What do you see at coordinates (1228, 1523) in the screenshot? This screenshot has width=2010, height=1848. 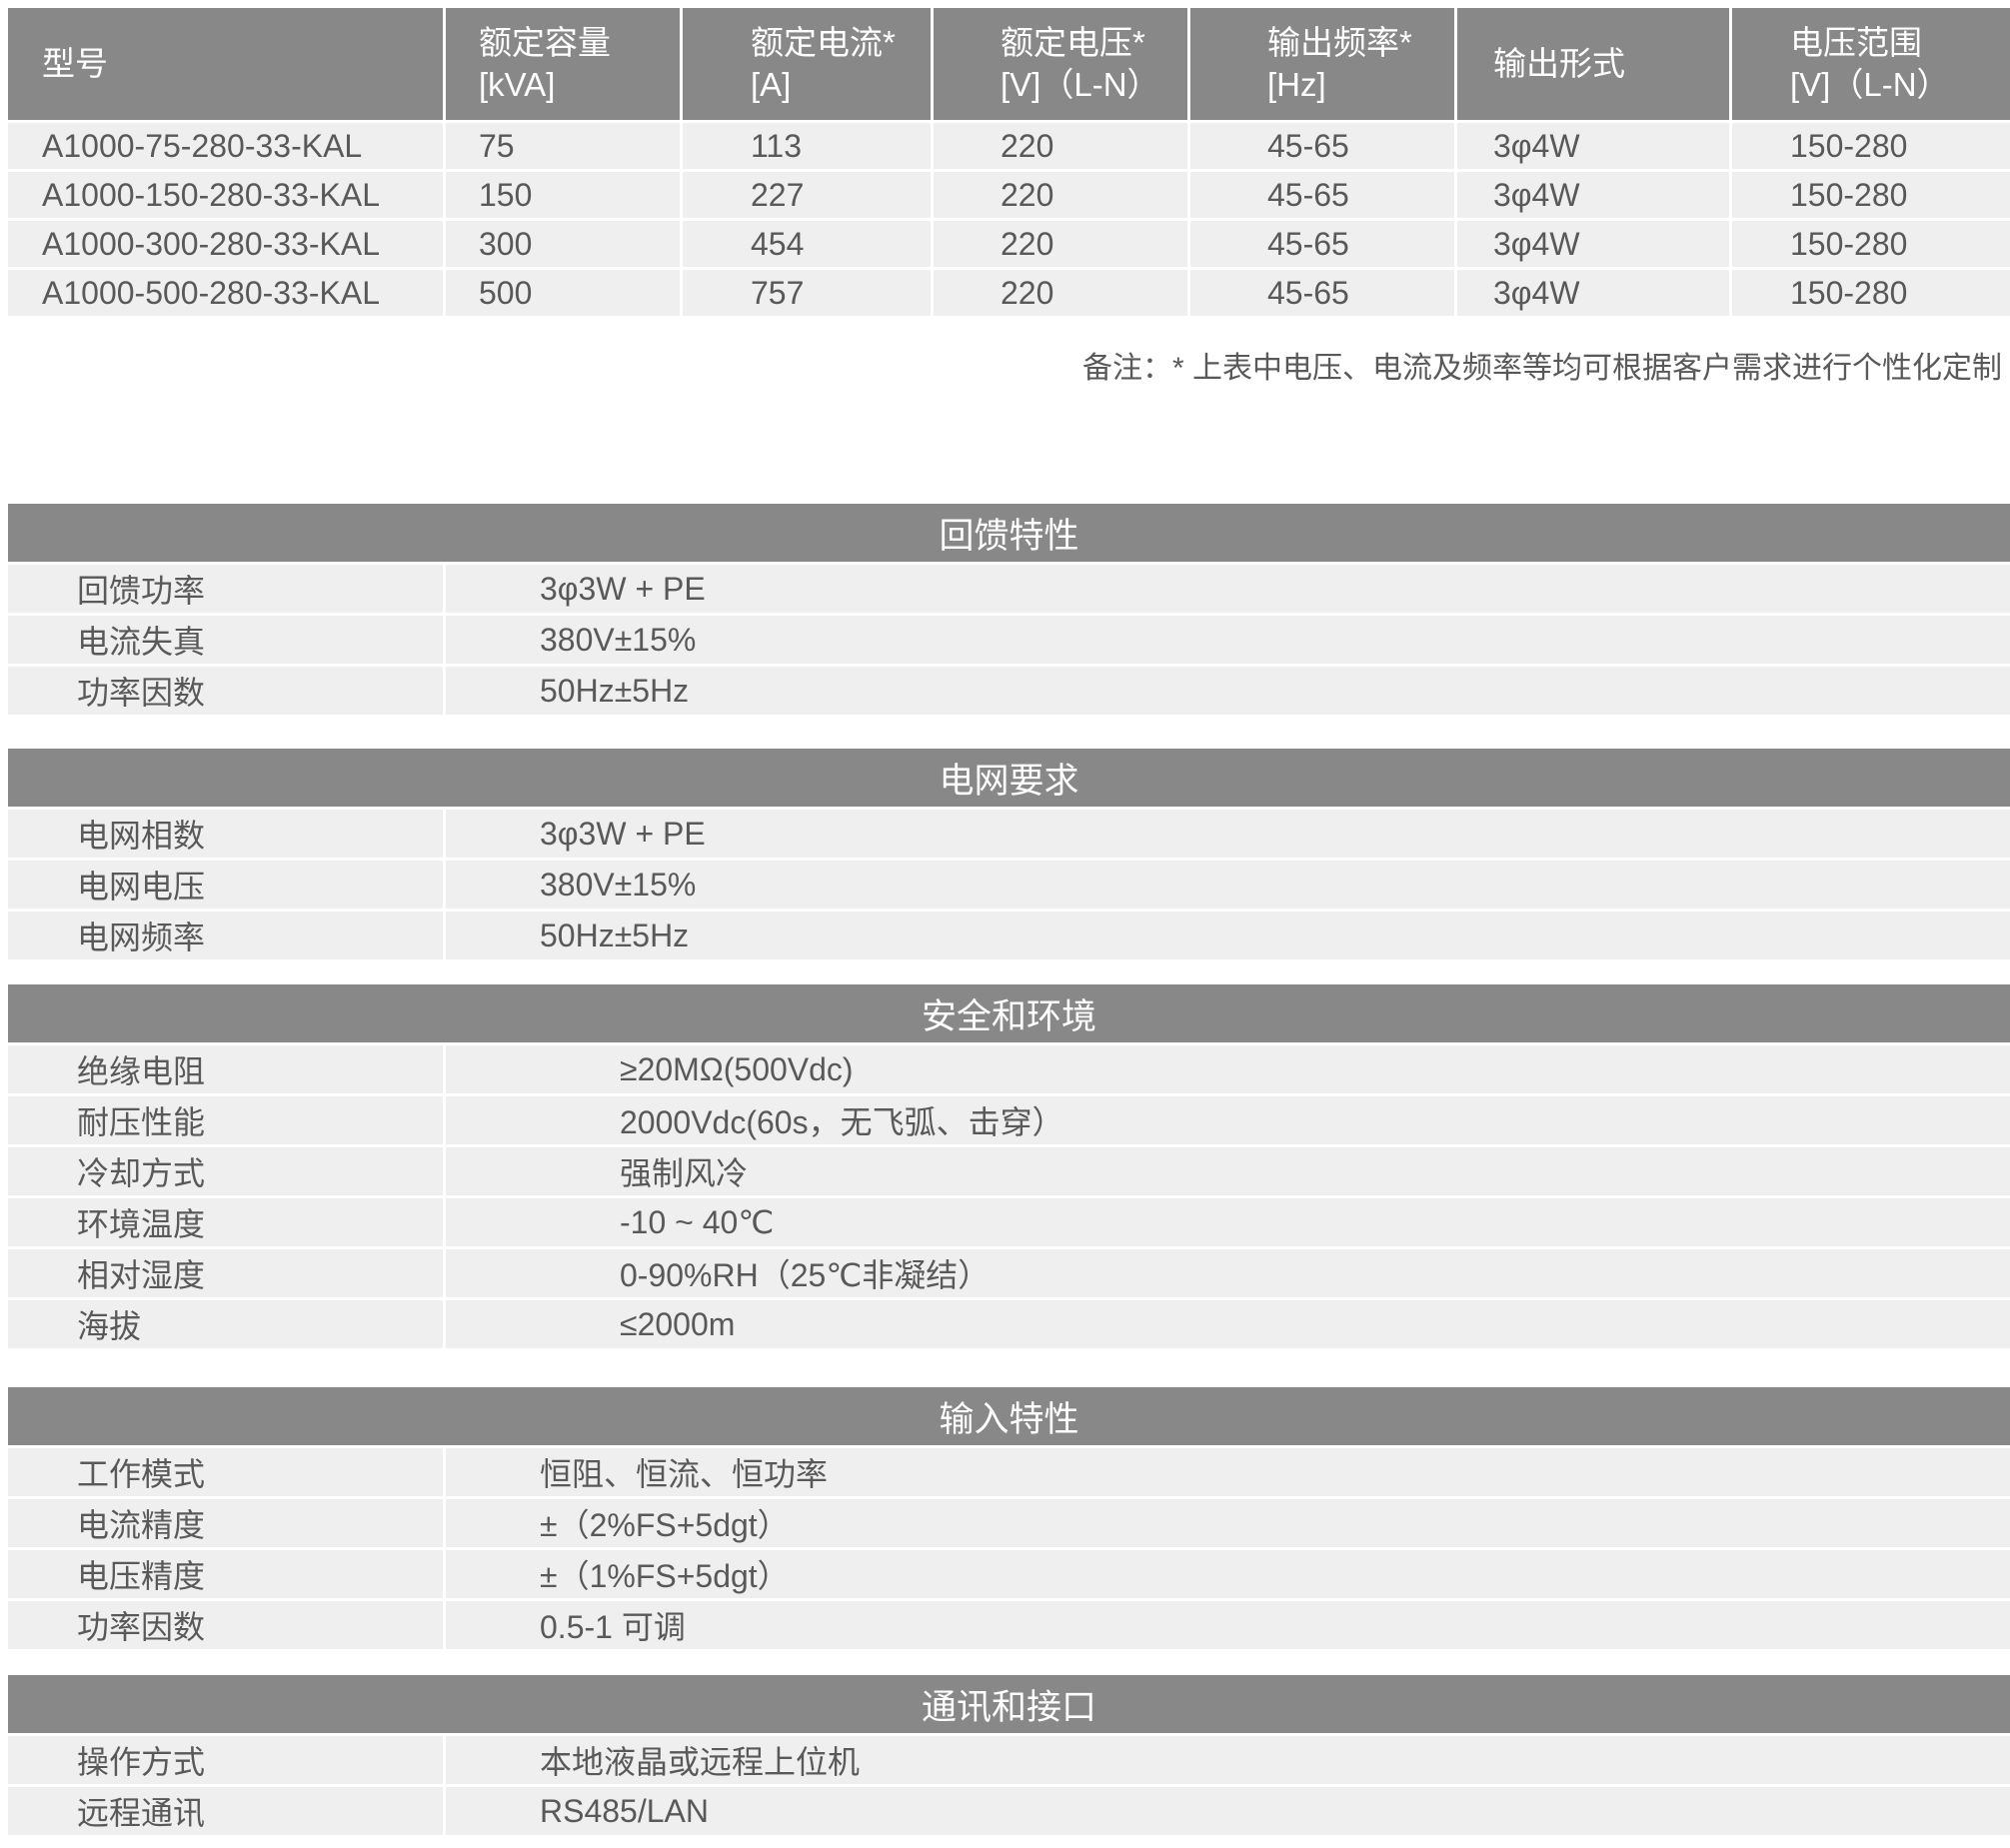 I see `spec-row-value: ±（2%FS+5dgt）` at bounding box center [1228, 1523].